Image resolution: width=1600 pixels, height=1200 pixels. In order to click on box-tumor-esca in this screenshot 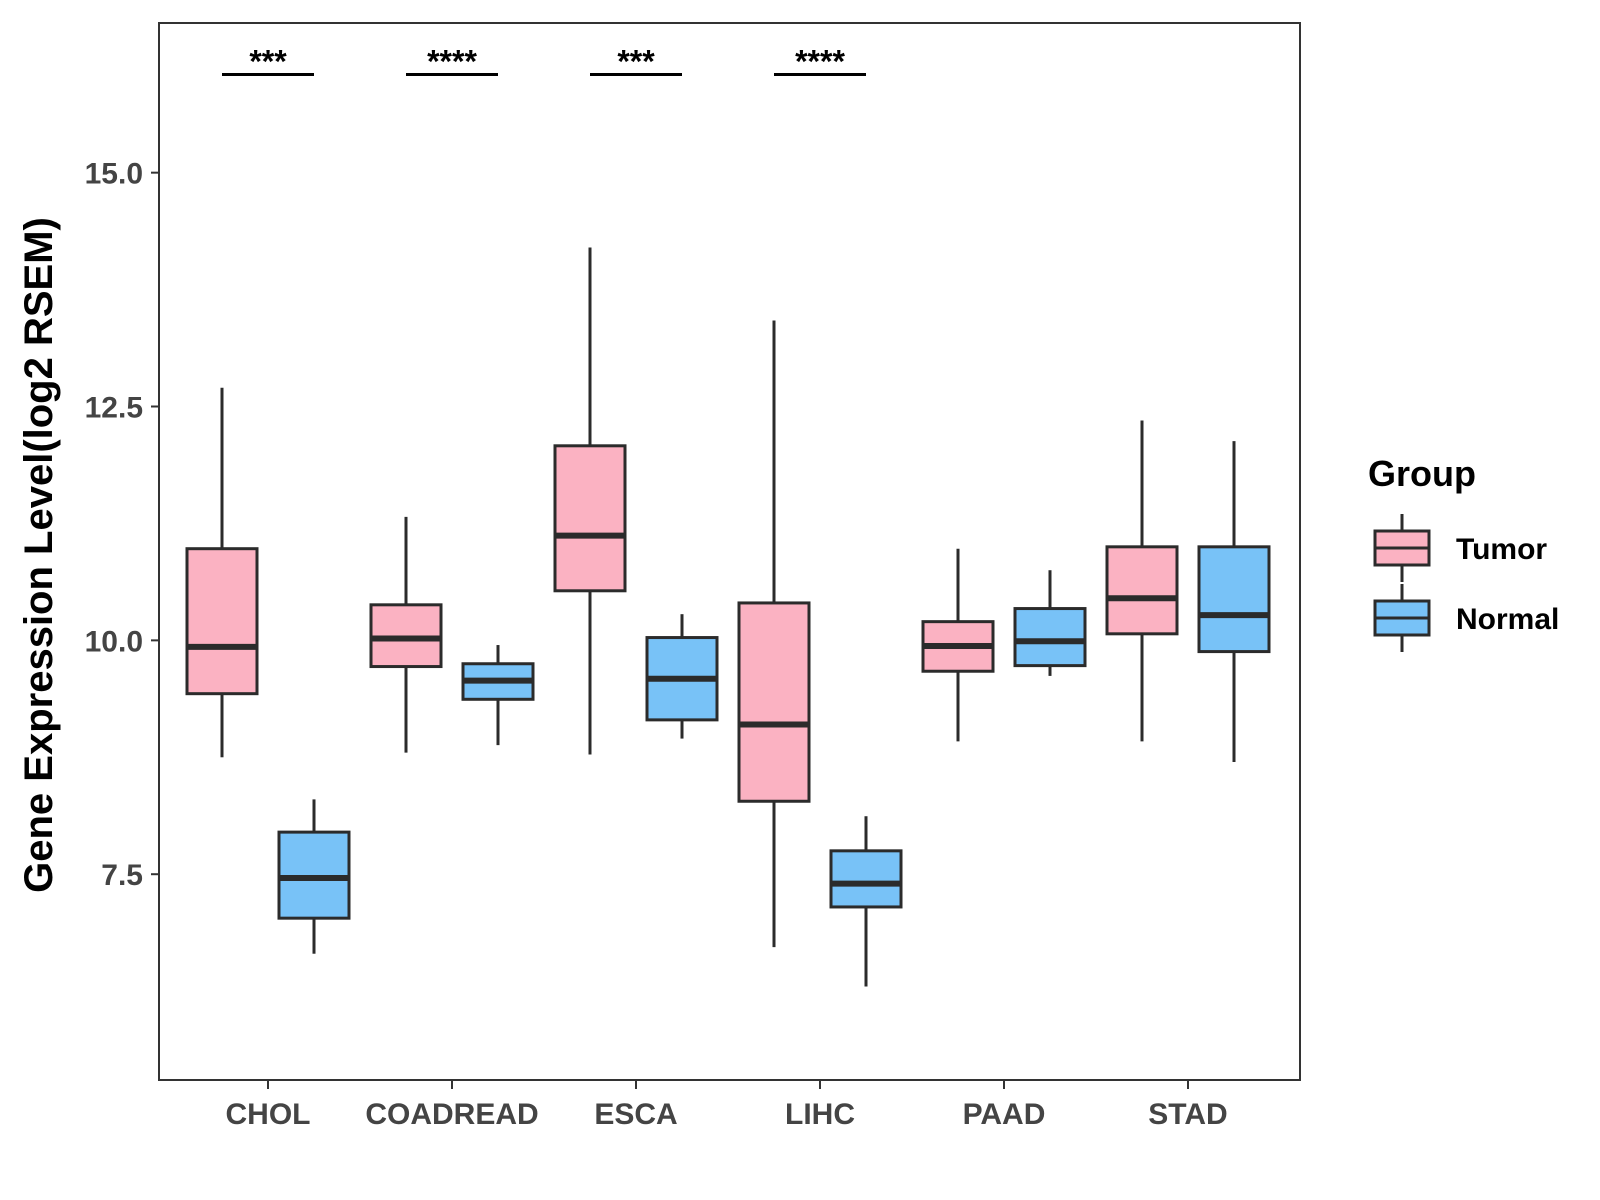, I will do `click(590, 501)`.